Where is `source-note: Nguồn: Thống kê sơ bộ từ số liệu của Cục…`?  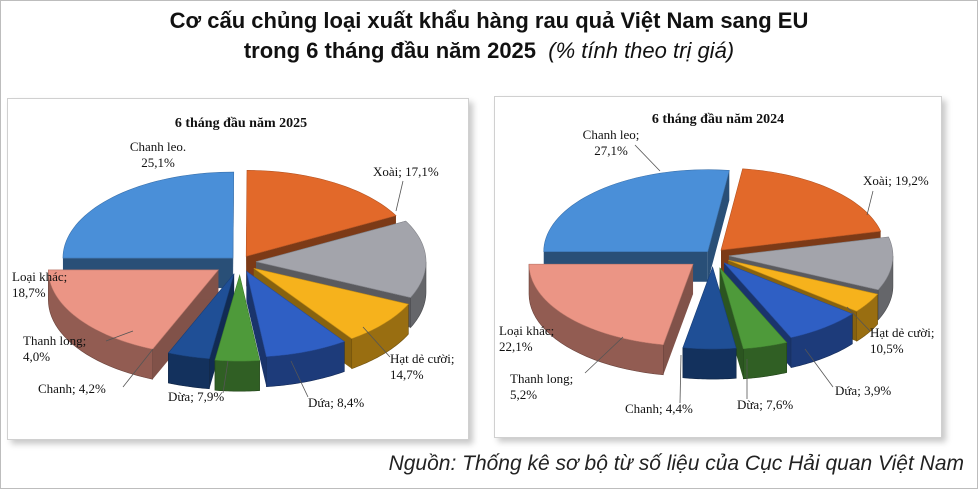
source-note: Nguồn: Thống kê sơ bộ từ số liệu của Cục… is located at coordinates (676, 463).